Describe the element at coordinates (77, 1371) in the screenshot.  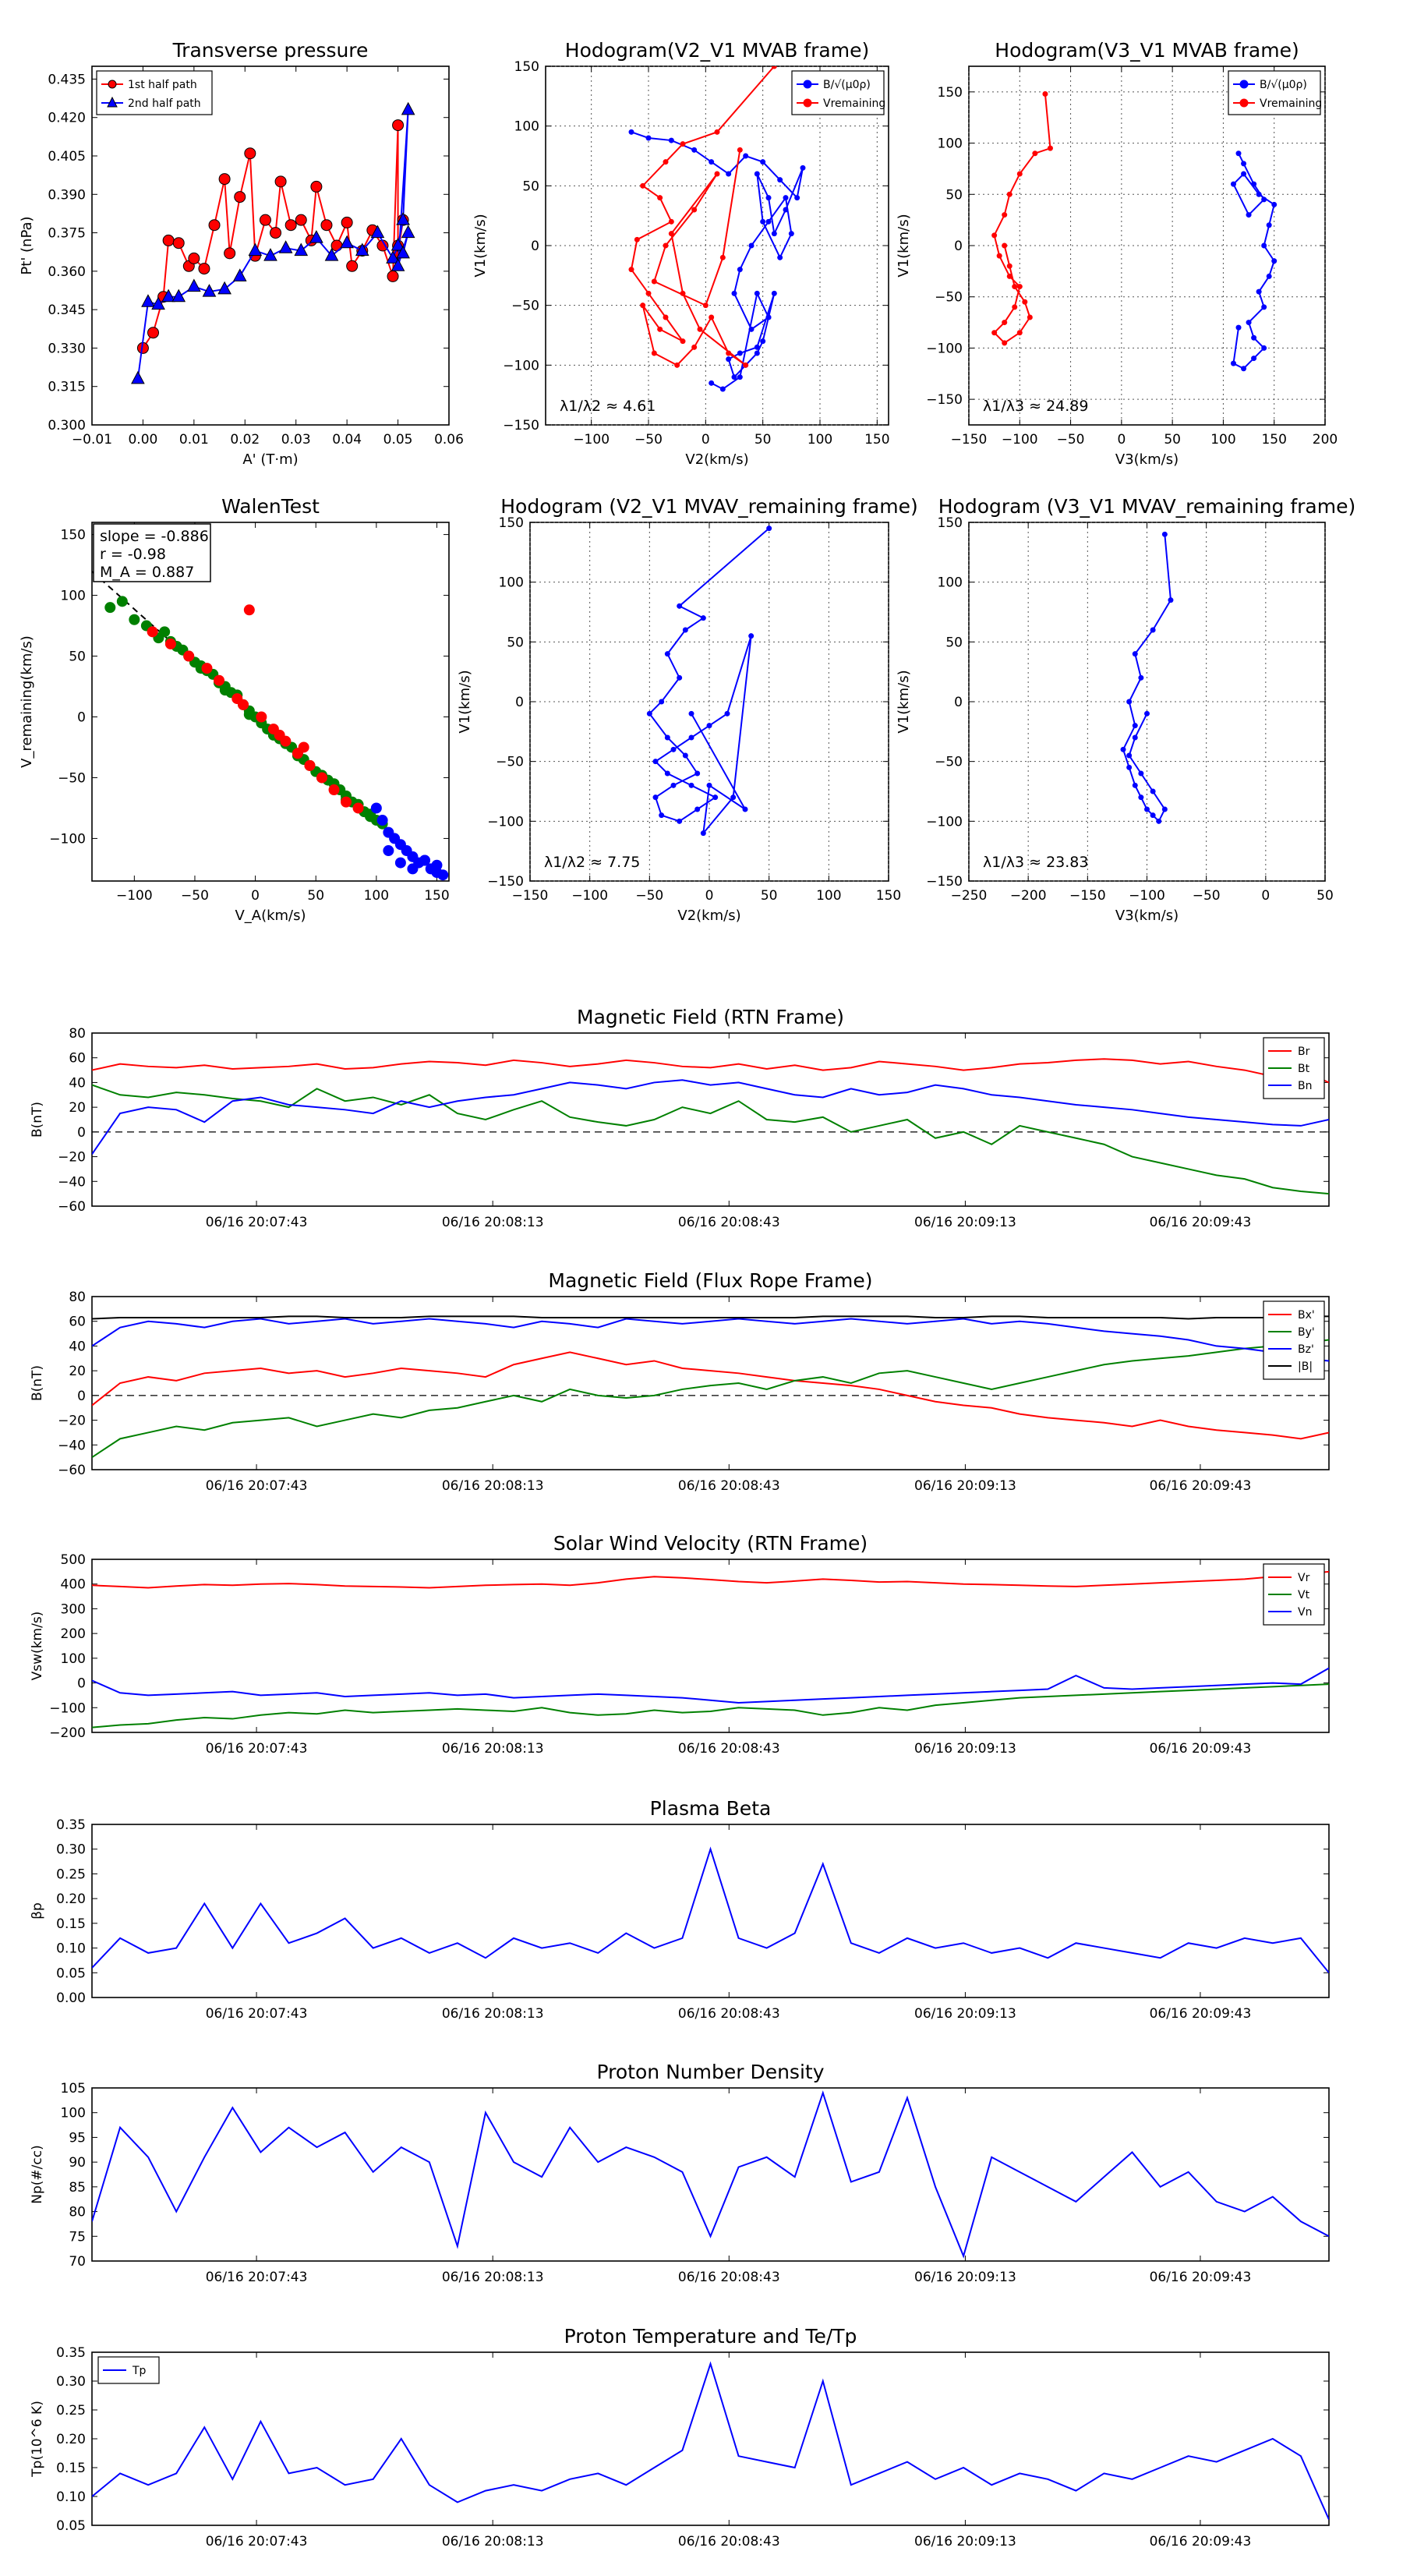
I see `y-tick-label: 20` at that location.